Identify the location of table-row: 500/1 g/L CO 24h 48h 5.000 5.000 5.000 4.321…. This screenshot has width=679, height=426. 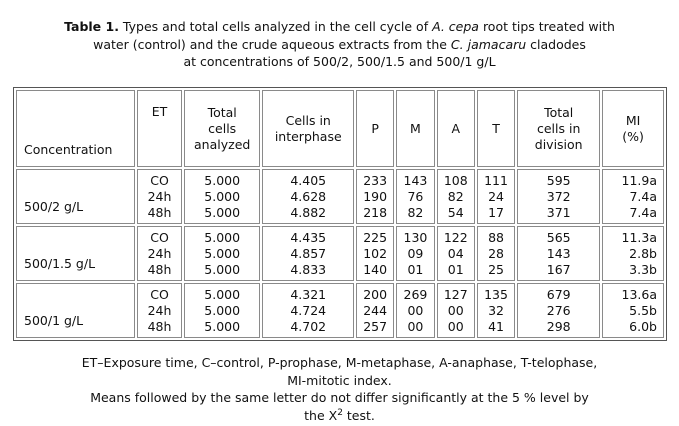
(340, 310).